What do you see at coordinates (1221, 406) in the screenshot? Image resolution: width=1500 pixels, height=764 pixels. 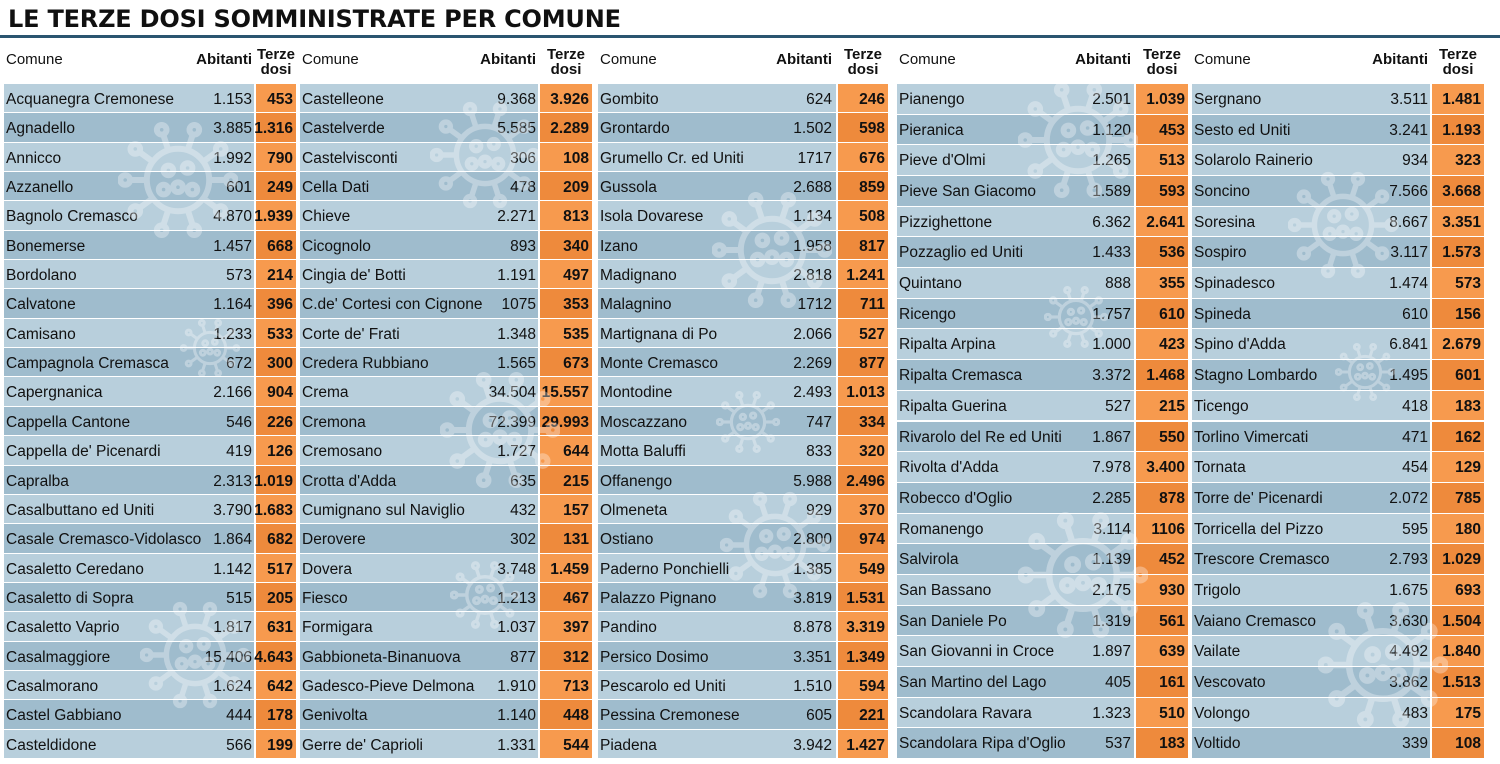 I see `comune-name: Ticengo` at bounding box center [1221, 406].